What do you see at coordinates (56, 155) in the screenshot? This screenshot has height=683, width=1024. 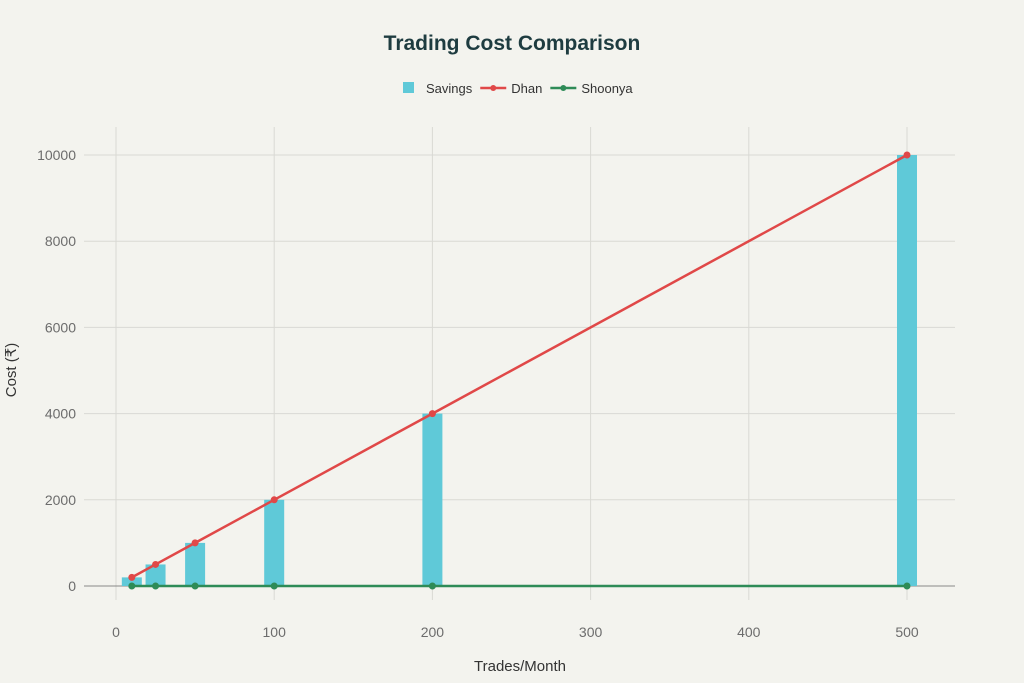 I see `y-tick-label: 10000` at bounding box center [56, 155].